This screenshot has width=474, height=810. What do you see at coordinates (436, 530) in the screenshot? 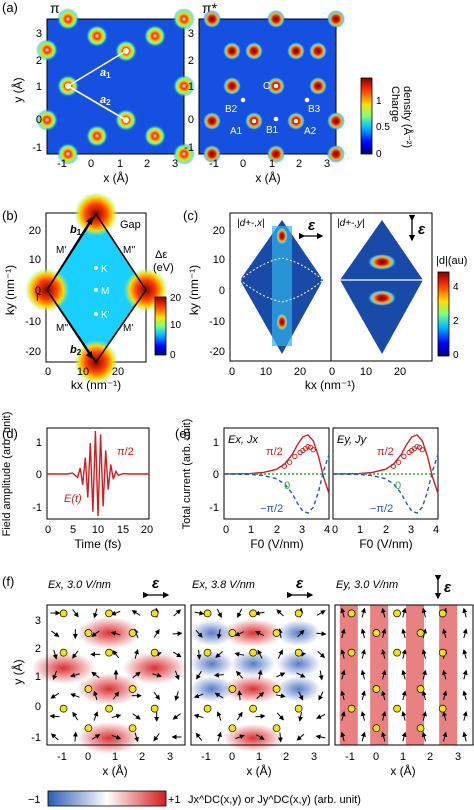
I see `svg-text: 4` at bounding box center [436, 530].